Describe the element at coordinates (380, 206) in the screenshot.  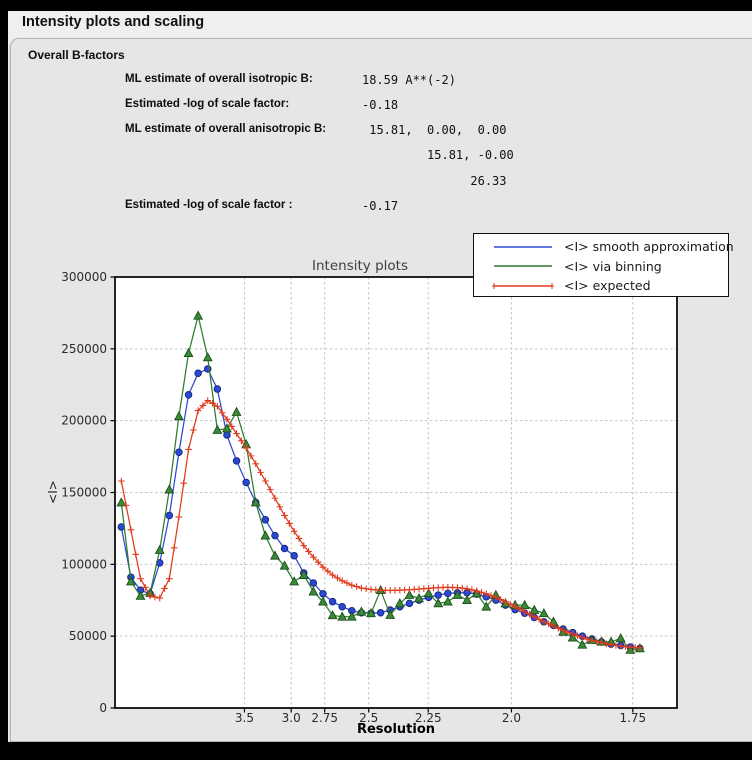
I see `stat-value: -0.17` at that location.